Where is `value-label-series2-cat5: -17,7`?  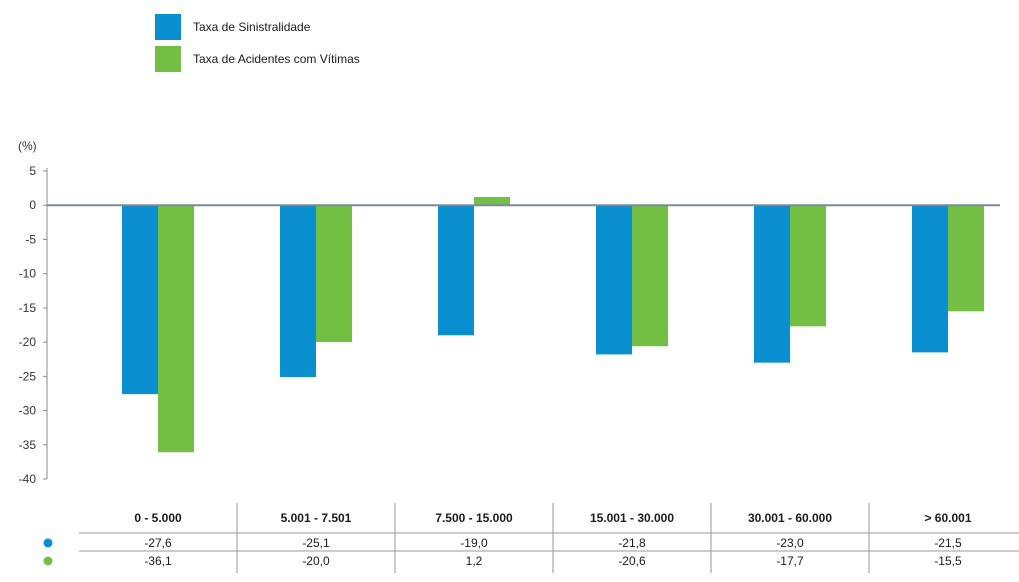
value-label-series2-cat5: -17,7 is located at coordinates (790, 561).